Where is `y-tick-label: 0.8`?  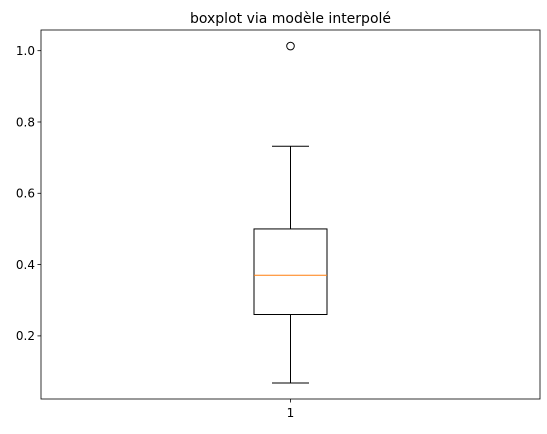 y-tick-label: 0.8 is located at coordinates (25, 122).